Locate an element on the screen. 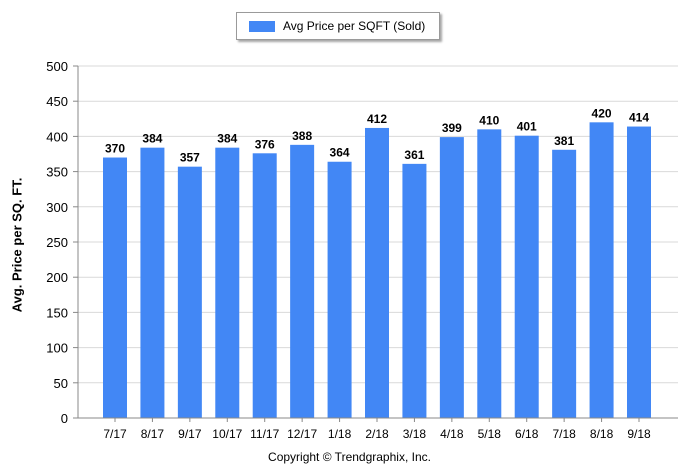  legend: Avg Price per SQFT (Sold) is located at coordinates (338, 26).